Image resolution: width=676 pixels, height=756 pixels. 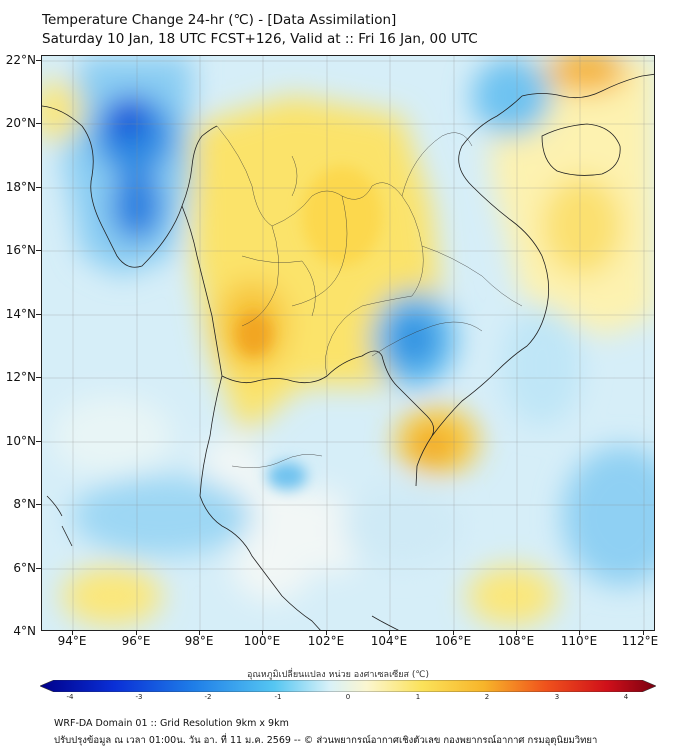 I want to click on lon-label-104e: 104°E, so click(x=389, y=641).